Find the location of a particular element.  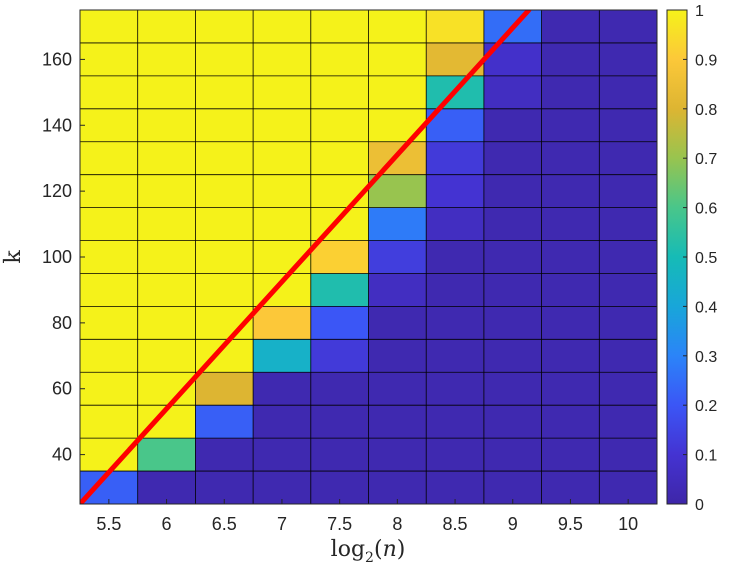

y-tick-label: 160 is located at coordinates (57, 59).